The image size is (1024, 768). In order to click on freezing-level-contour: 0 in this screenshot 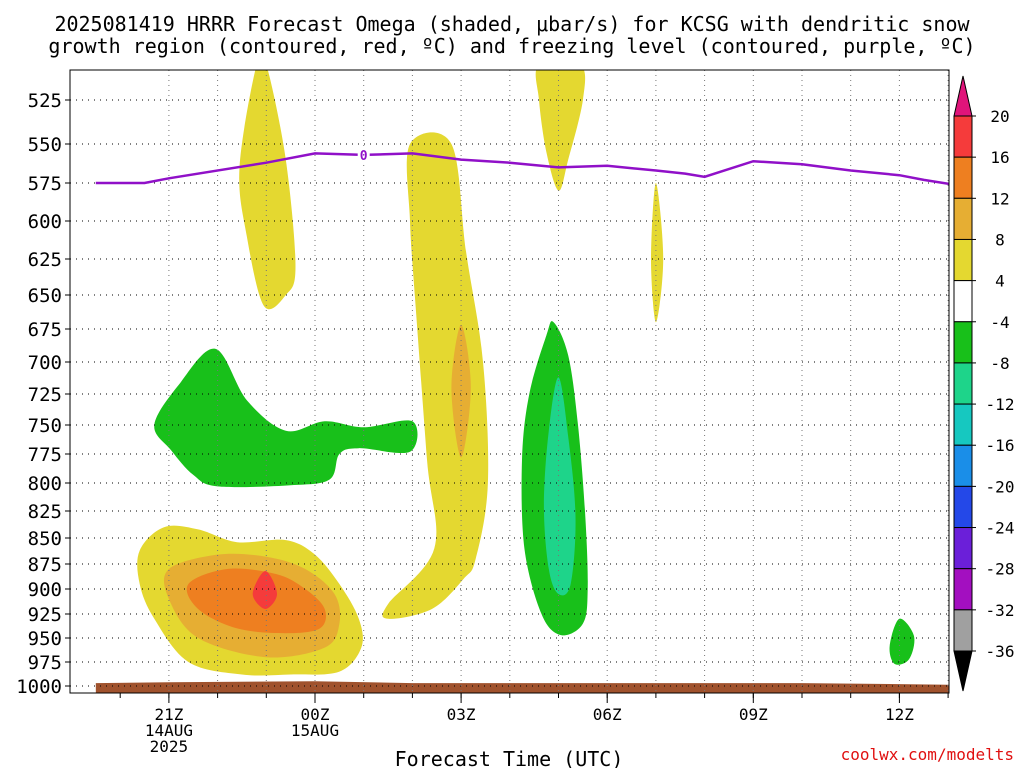, I will do `click(522, 166)`.